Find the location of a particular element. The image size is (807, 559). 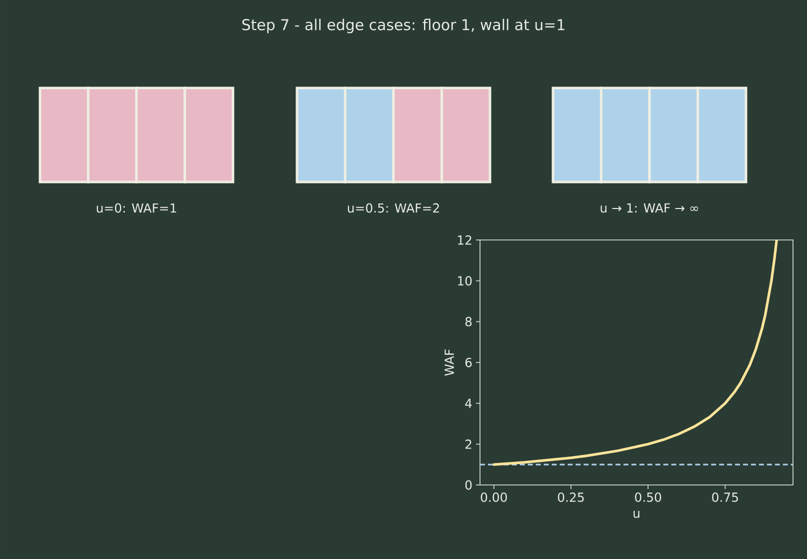

x-tick-label: 0.00 is located at coordinates (493, 497).